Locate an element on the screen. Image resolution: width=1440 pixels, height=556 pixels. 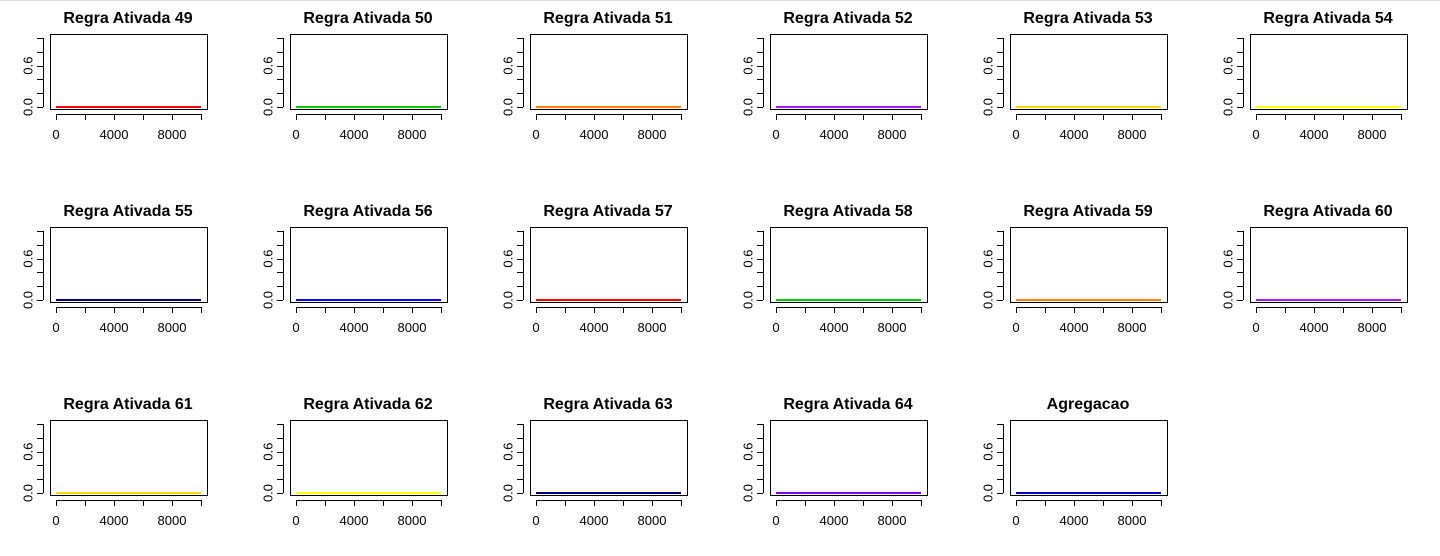
panel: Regra Ativada 51 0 4000 8000 0.0 0.6 is located at coordinates (594, 76).